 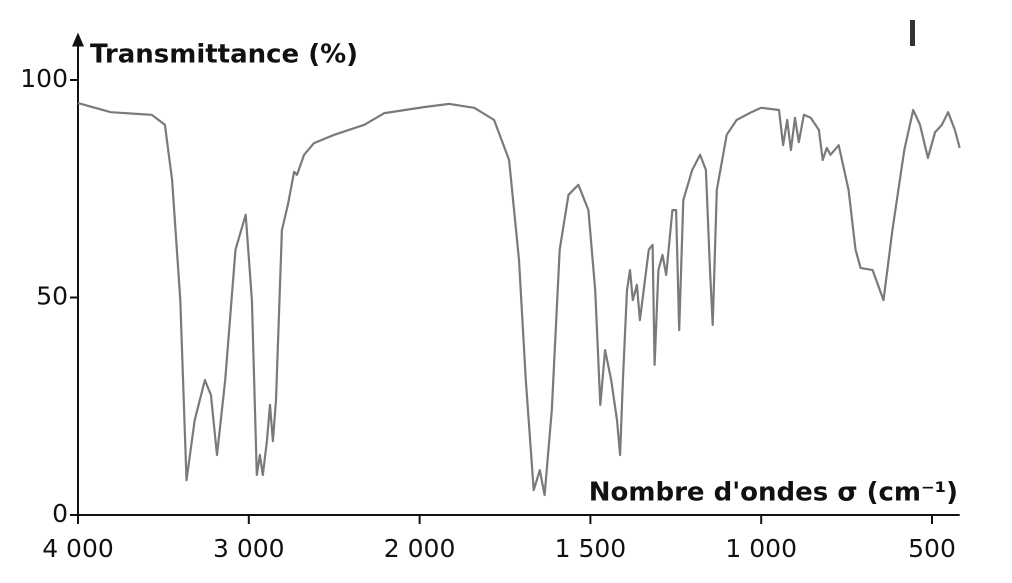 What do you see at coordinates (78, 39) in the screenshot?
I see `y-axis-arrow` at bounding box center [78, 39].